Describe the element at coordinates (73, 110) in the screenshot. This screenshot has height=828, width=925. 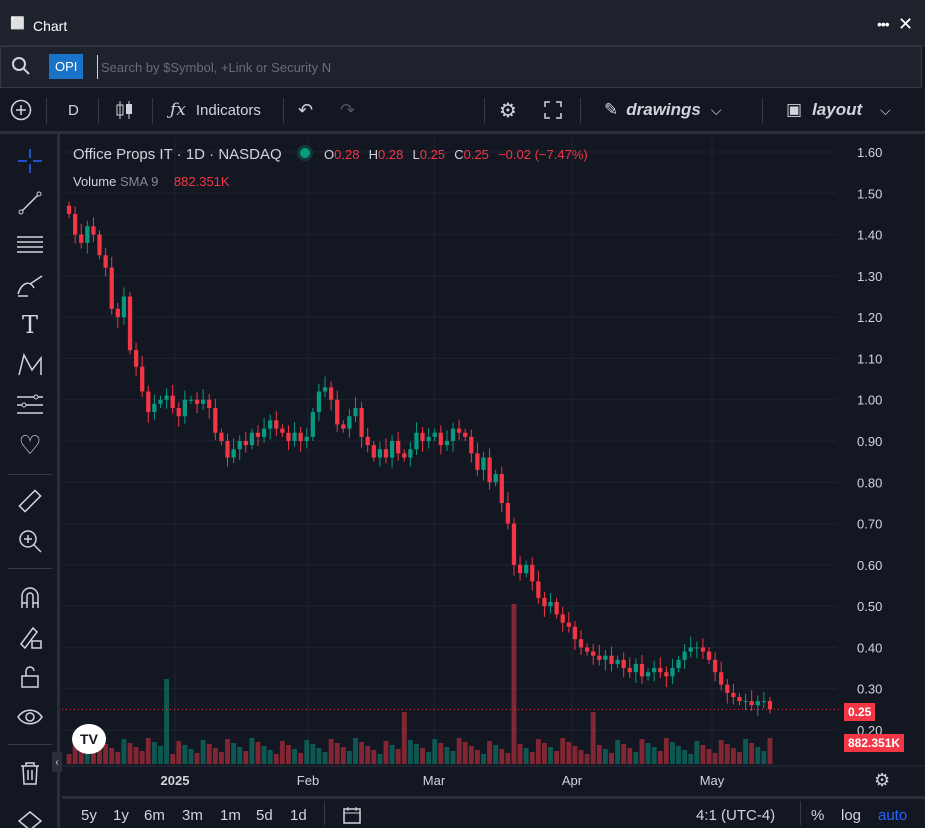
I see `interval-button: D` at that location.